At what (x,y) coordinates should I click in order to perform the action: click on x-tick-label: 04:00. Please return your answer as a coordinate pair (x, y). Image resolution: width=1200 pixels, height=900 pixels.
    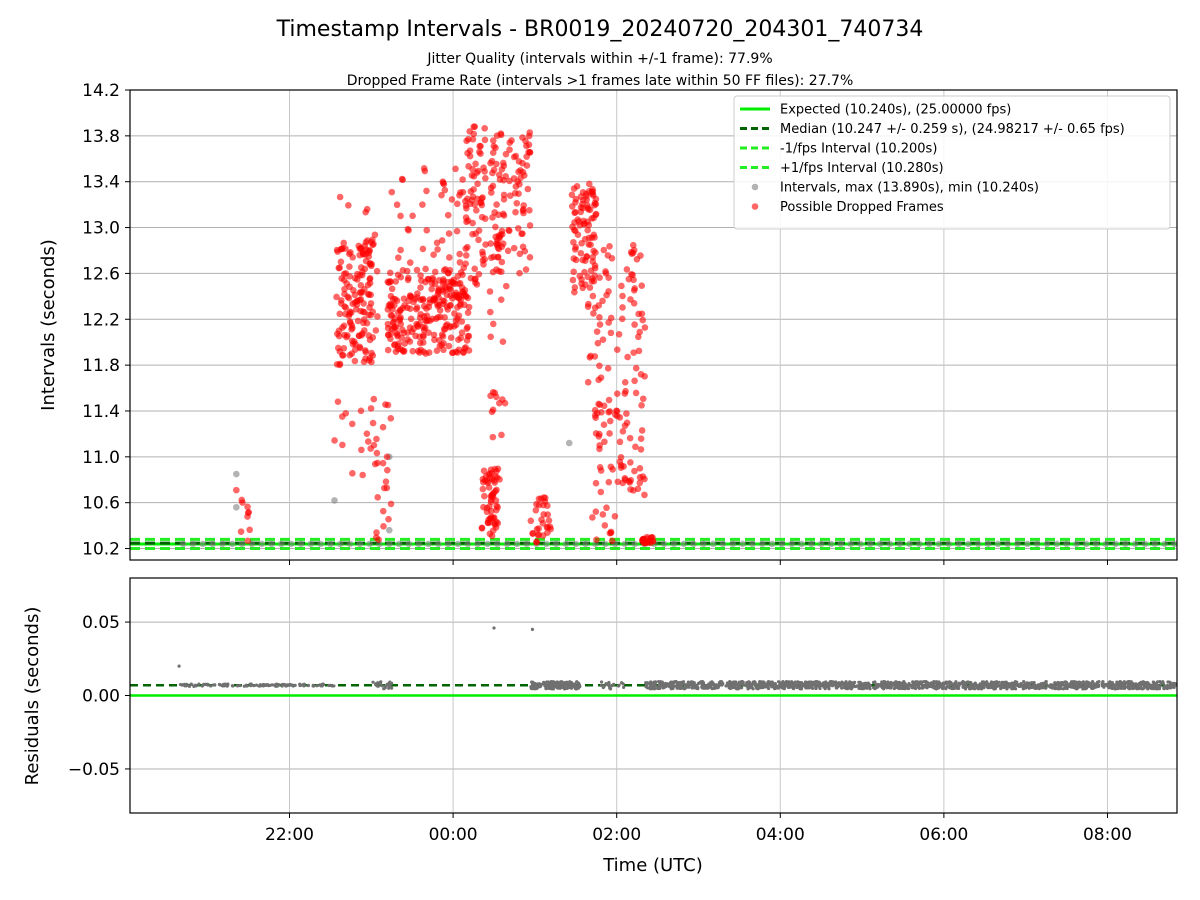
    Looking at the image, I should click on (780, 835).